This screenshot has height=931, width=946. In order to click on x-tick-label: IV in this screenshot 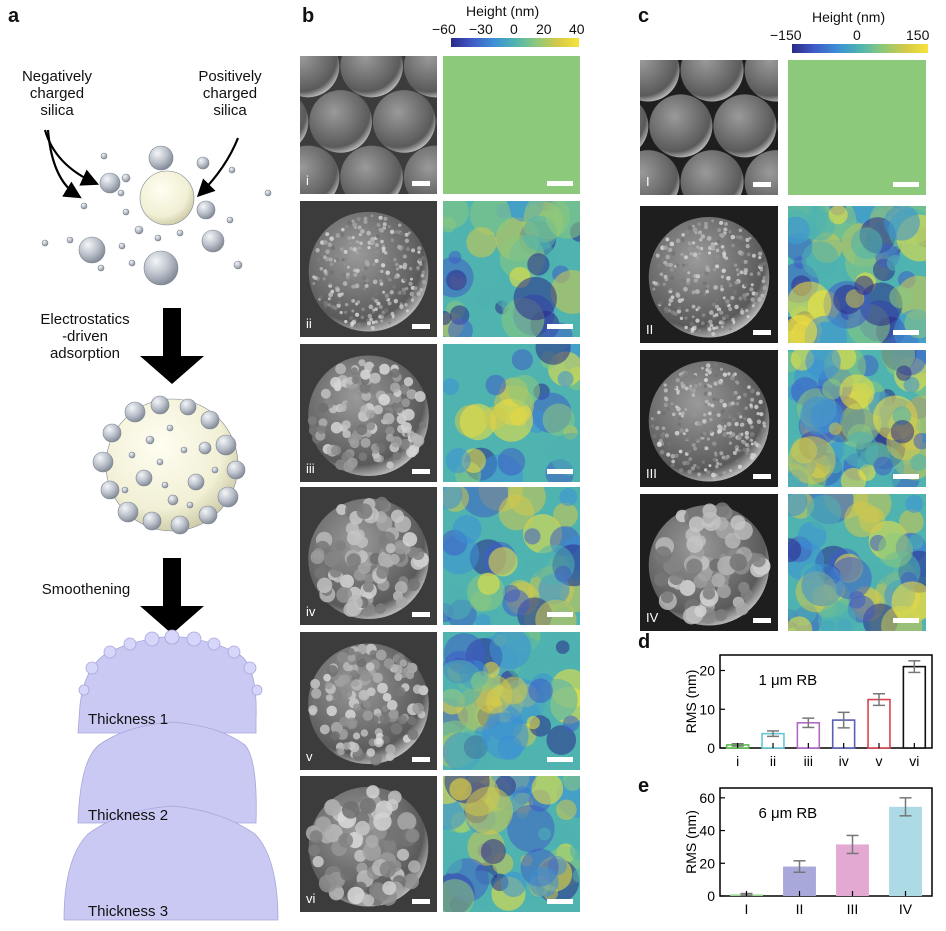, I will do `click(906, 909)`.